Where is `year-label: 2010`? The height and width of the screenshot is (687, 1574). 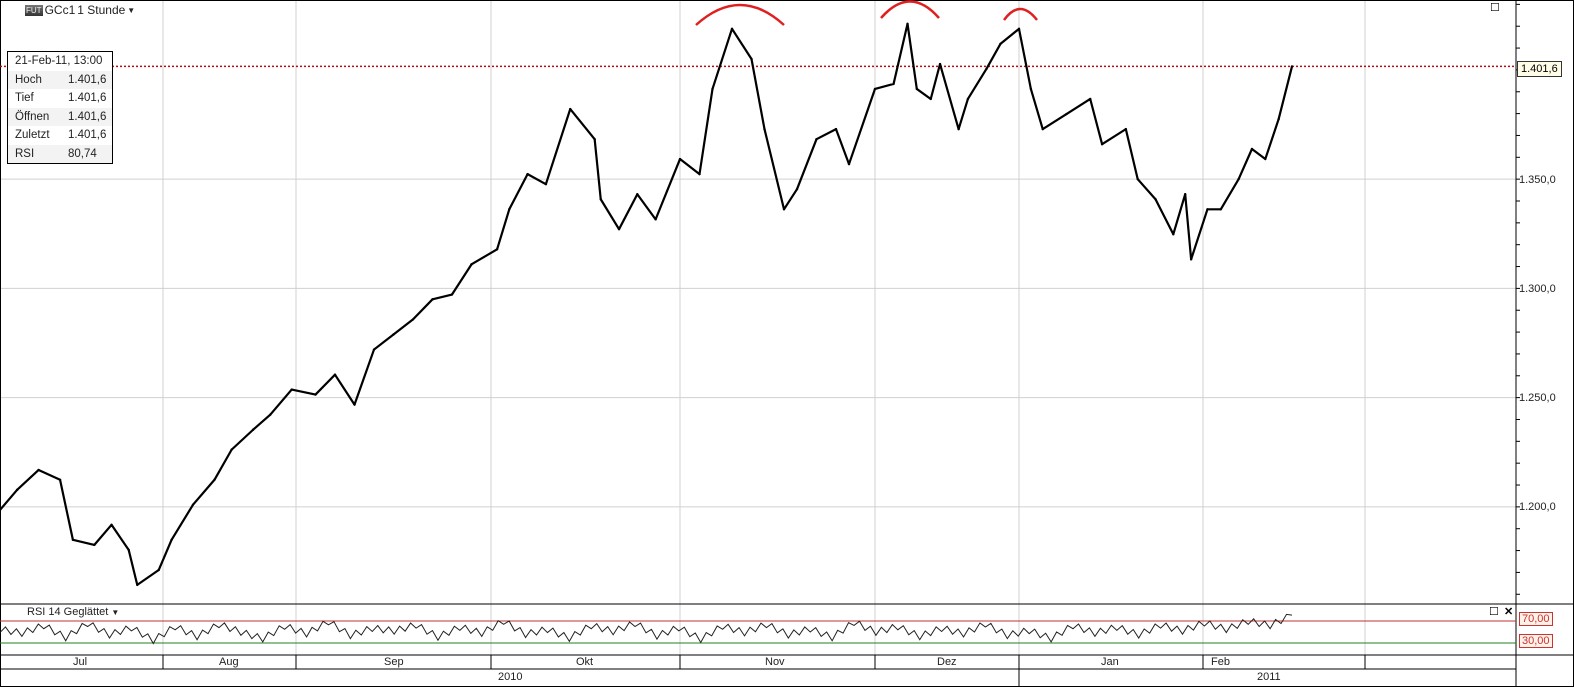
year-label: 2010 is located at coordinates (510, 677).